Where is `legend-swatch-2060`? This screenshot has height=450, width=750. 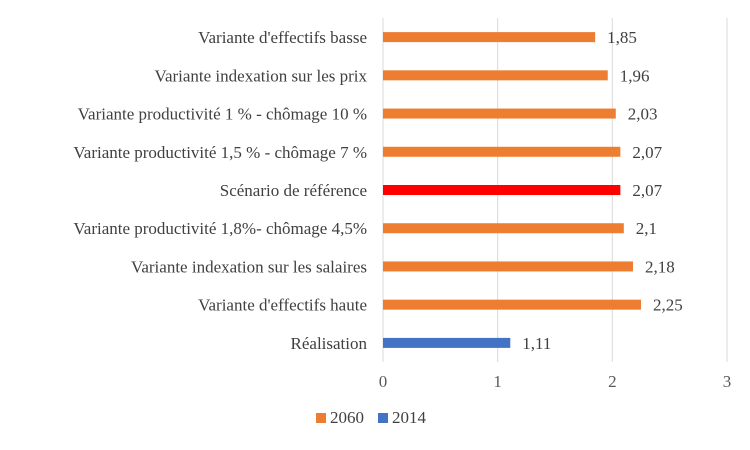
legend-swatch-2060 is located at coordinates (321, 418).